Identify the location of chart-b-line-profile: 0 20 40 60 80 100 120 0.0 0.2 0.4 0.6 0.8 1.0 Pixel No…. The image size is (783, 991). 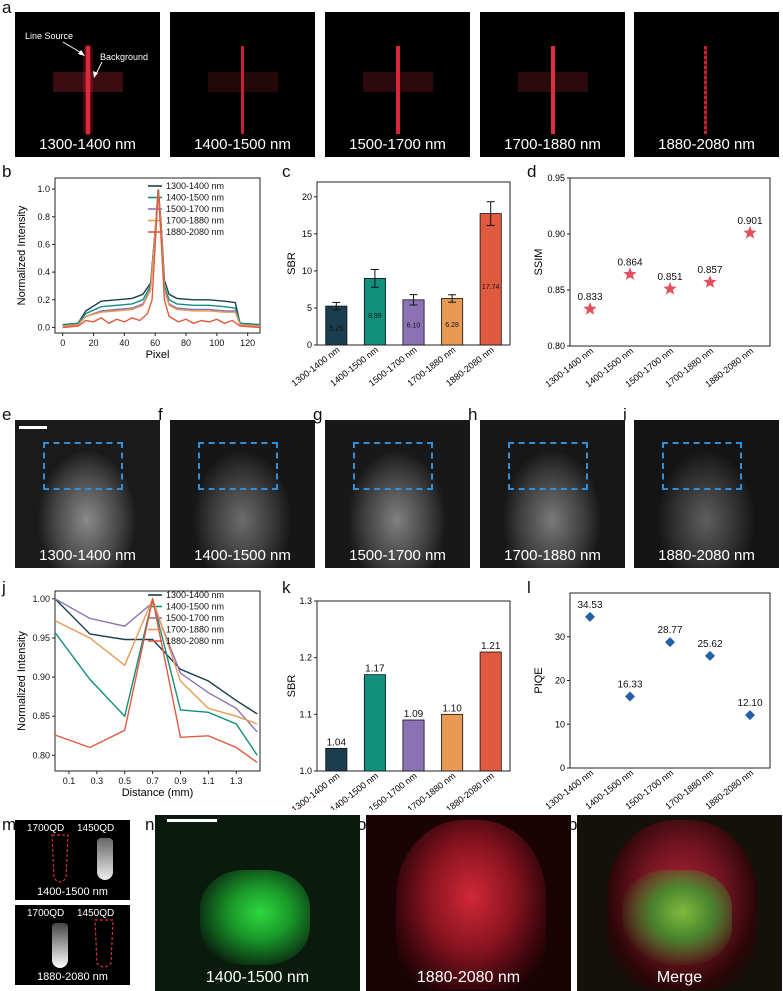
(138, 269).